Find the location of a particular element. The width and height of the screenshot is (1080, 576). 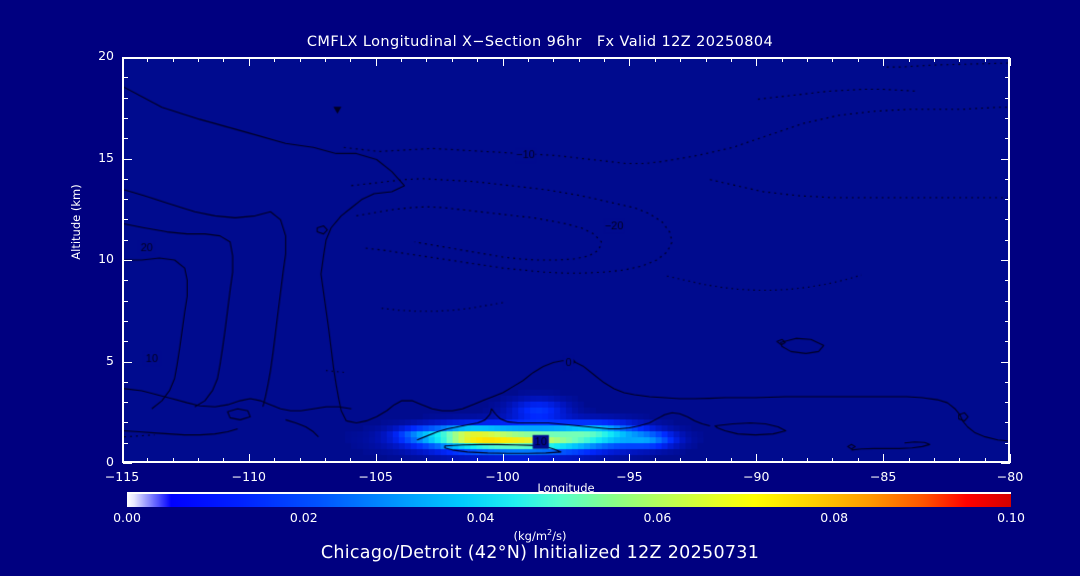

y-tick-label: 20 is located at coordinates (106, 55).